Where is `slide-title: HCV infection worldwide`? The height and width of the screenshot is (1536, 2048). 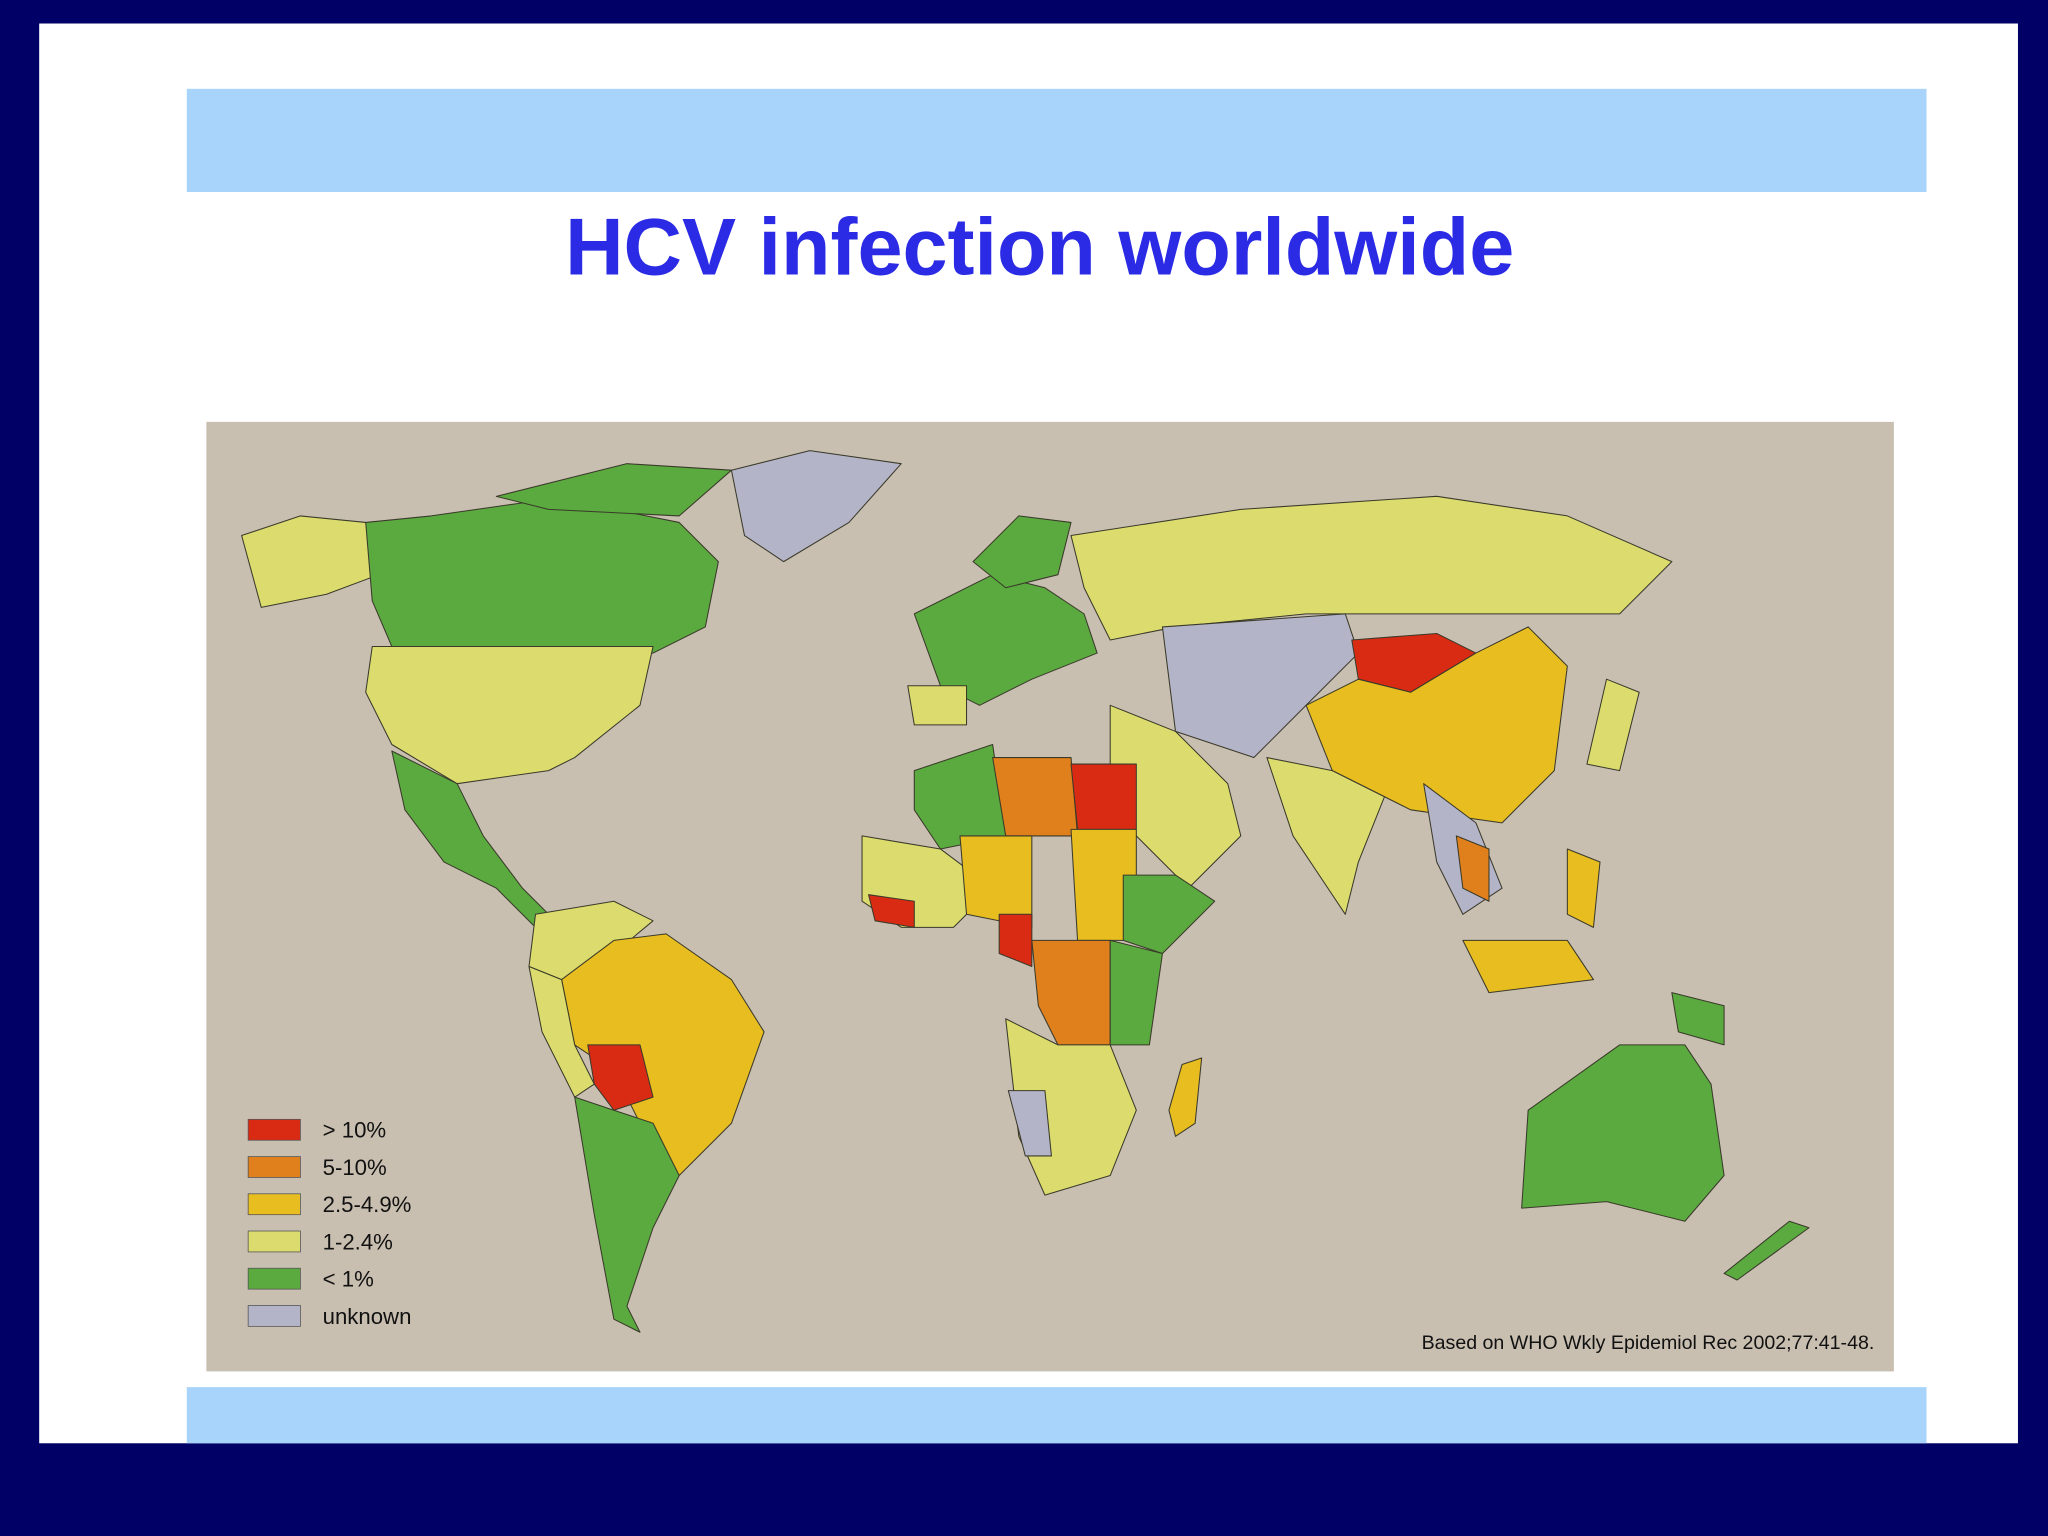
slide-title: HCV infection worldwide is located at coordinates (1039, 247).